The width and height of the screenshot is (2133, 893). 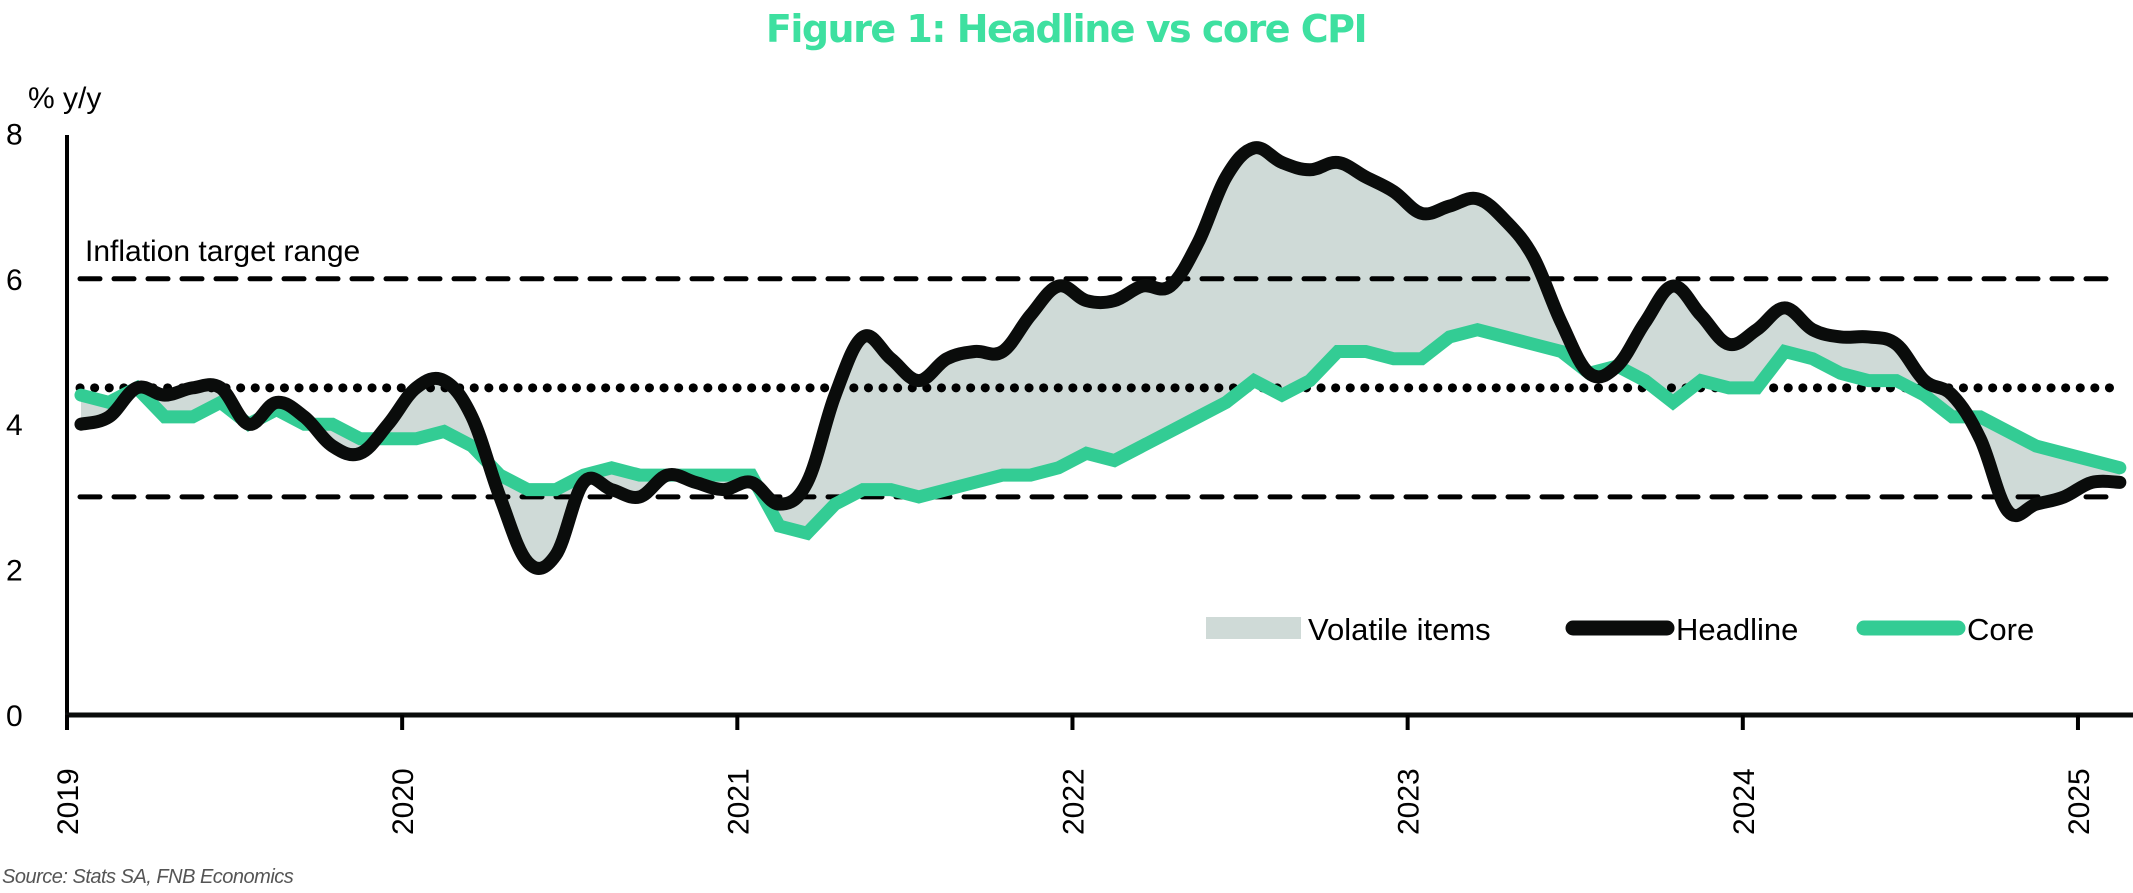 I want to click on y-tick-label: 8, so click(x=14, y=134).